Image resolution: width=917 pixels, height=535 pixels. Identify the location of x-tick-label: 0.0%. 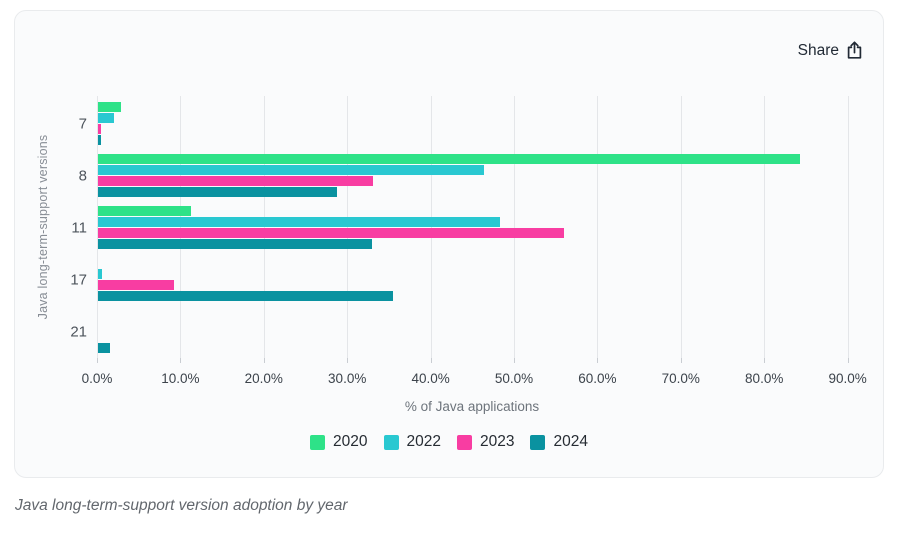
(97, 378).